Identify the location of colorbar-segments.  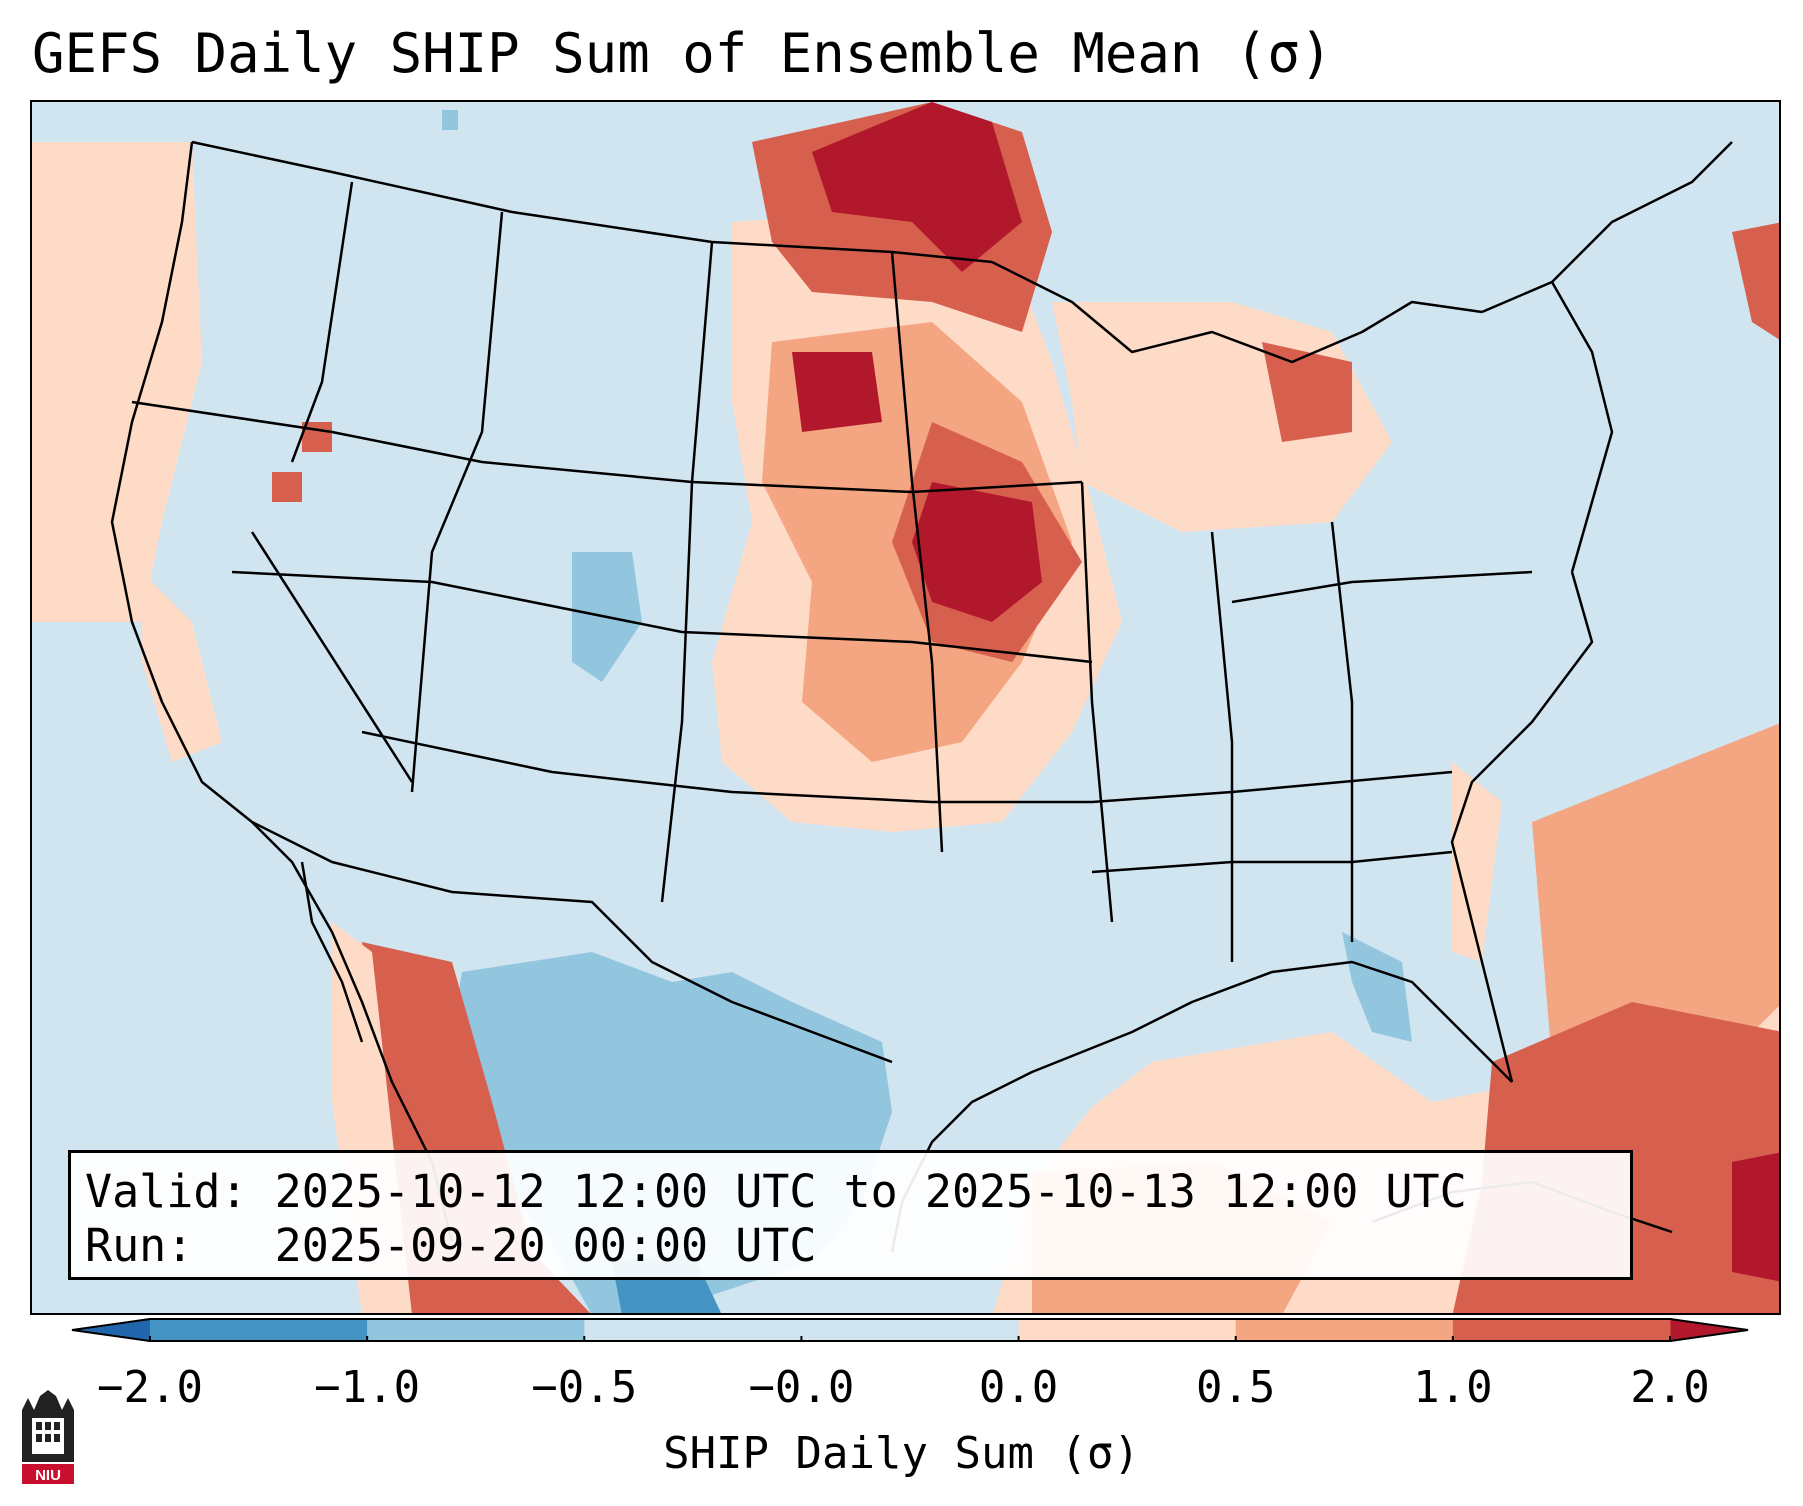
(910, 1330).